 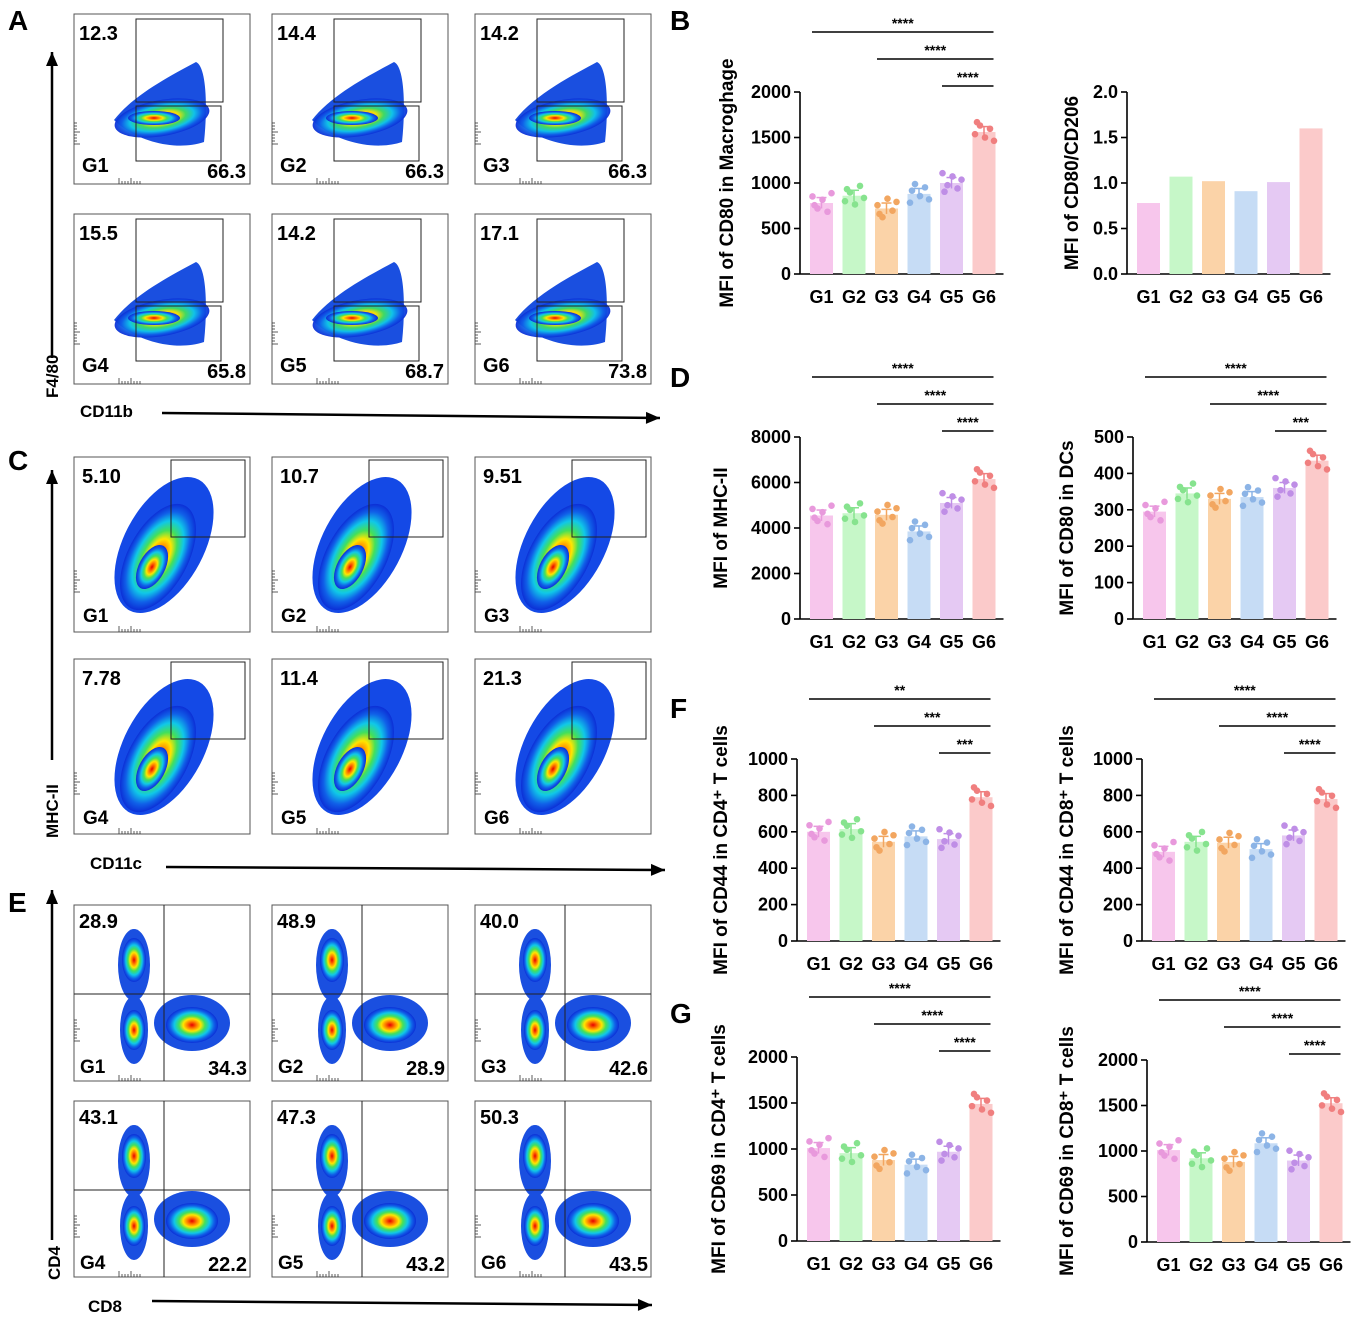 I want to click on upper-gate-value: 17.1, so click(x=499, y=234).